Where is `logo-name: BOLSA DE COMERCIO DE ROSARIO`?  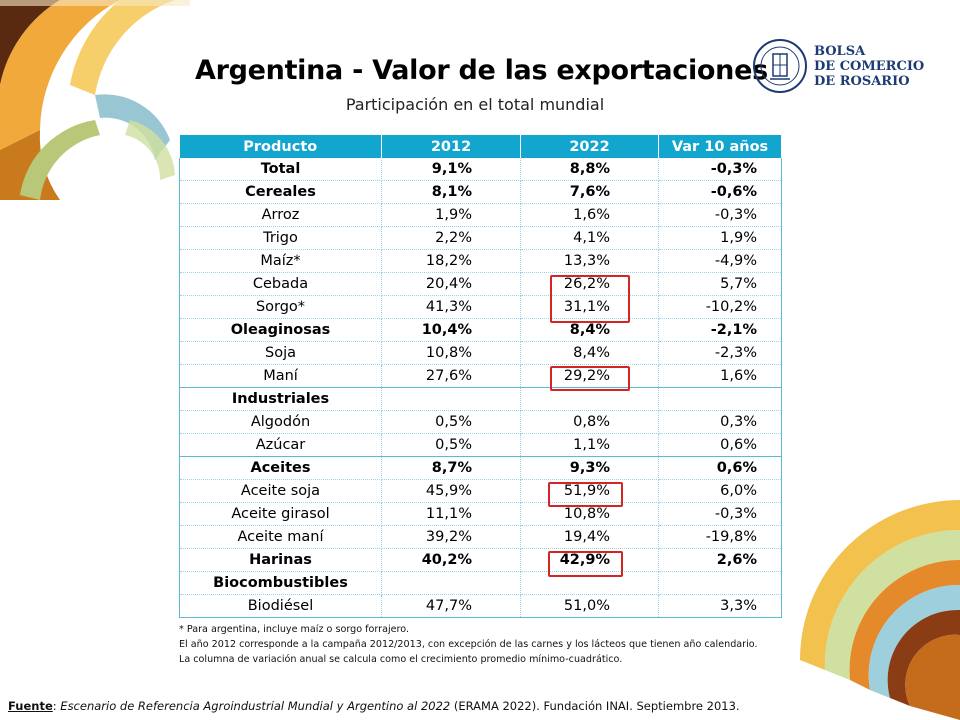 logo-name: BOLSA DE COMERCIO DE ROSARIO is located at coordinates (869, 66).